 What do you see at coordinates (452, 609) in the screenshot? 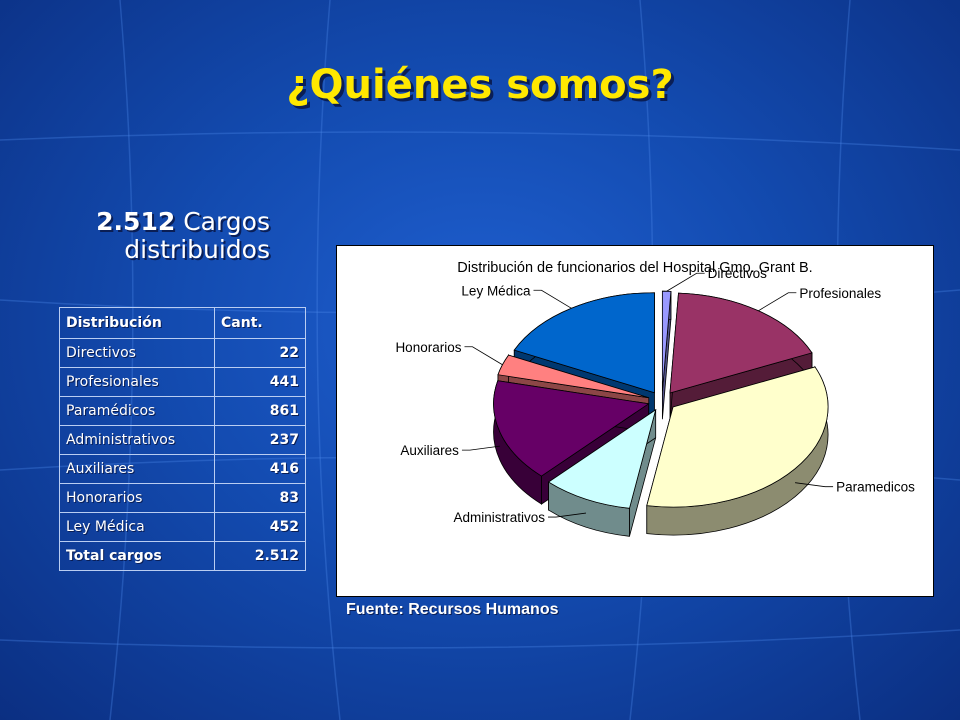
I see `source-note: Fuente: Recursos Humanos` at bounding box center [452, 609].